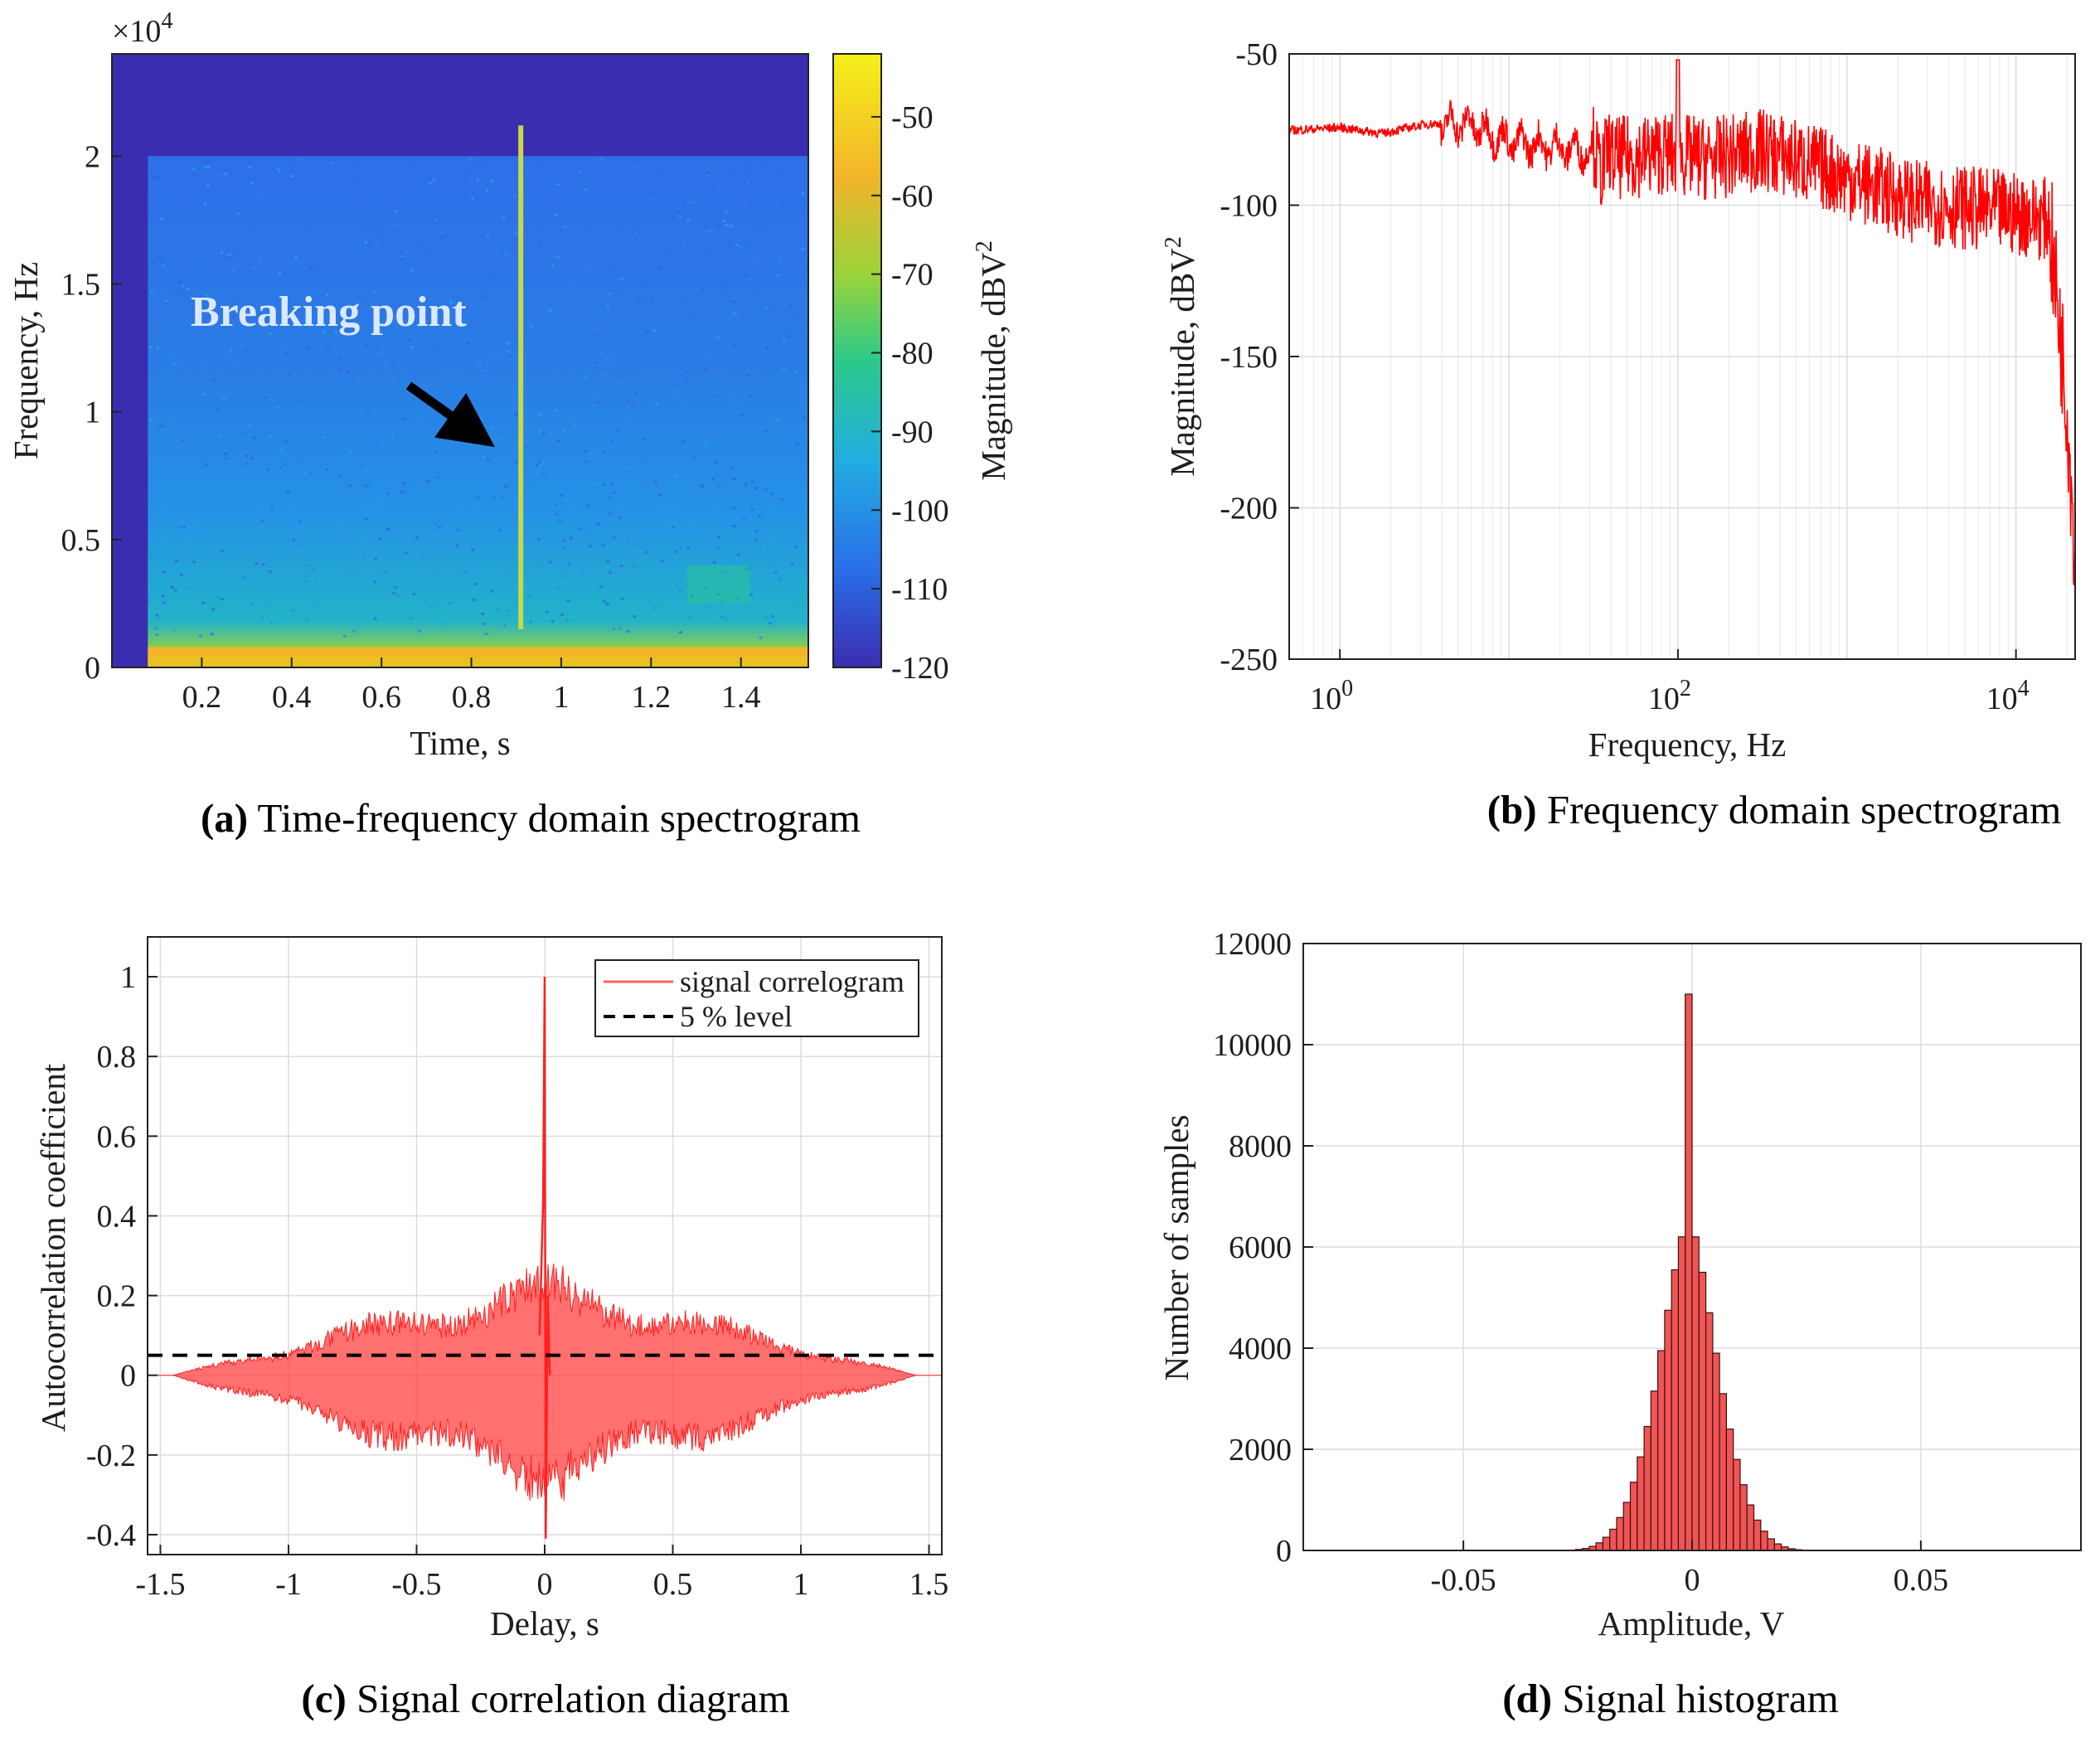 This screenshot has width=2100, height=1737. I want to click on x-tick-base: 10, so click(1664, 699).